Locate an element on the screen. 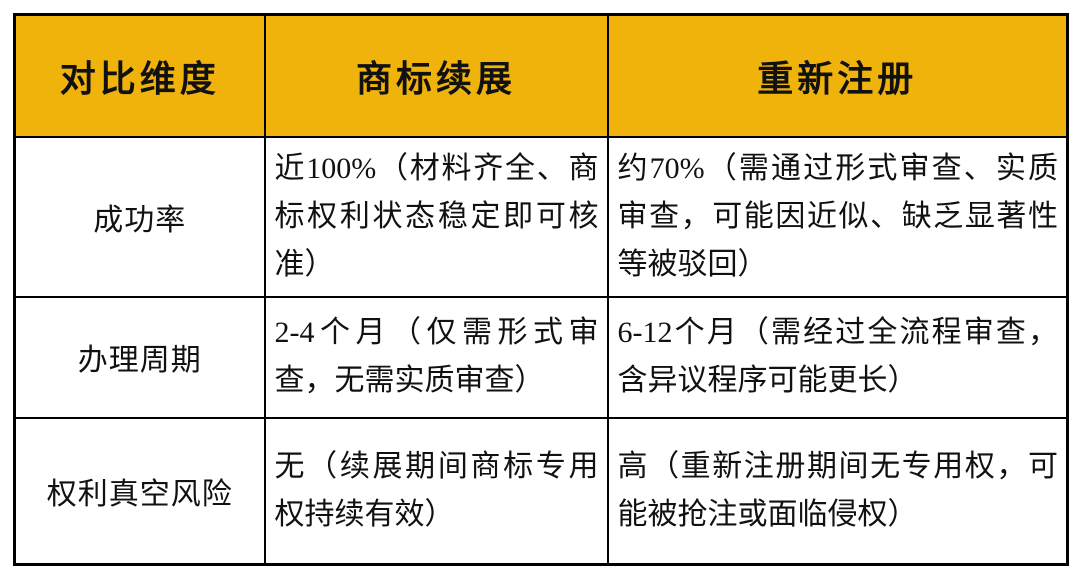 Image resolution: width=1080 pixels, height=576 pixels. header-cell-dimension: 对比维度 is located at coordinates (139, 75).